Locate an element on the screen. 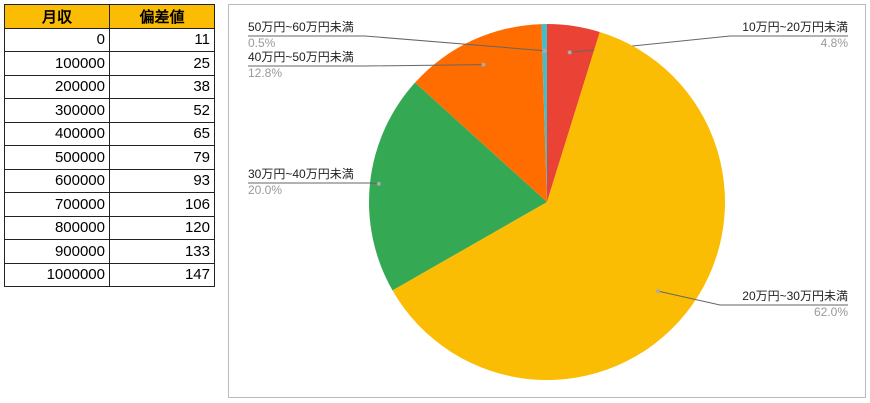  slice-label: 10万円~20万円未満 is located at coordinates (795, 27).